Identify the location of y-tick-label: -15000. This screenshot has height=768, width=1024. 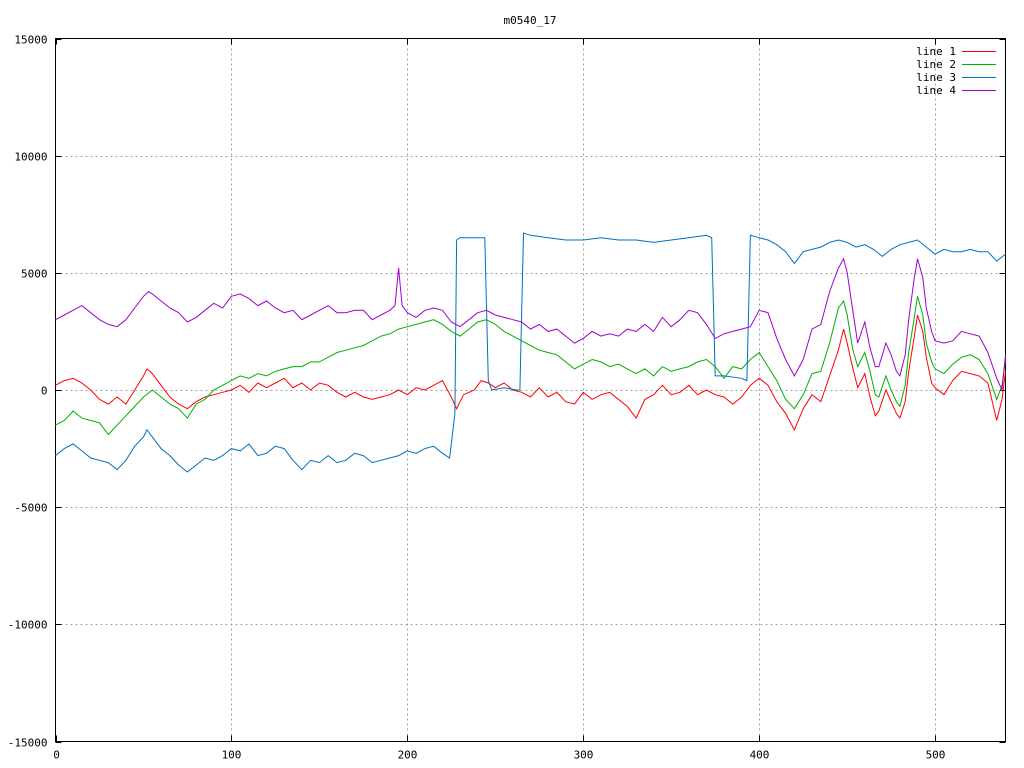
(28, 743).